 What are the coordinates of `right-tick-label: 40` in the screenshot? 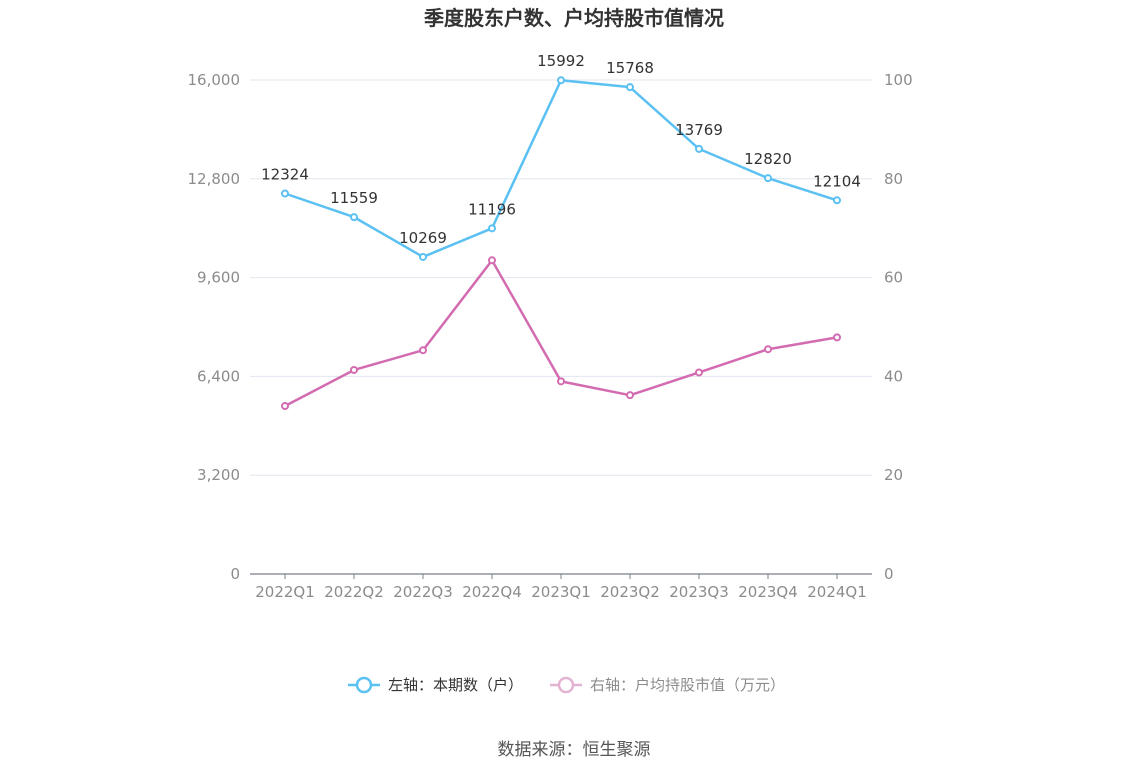 It's located at (893, 376).